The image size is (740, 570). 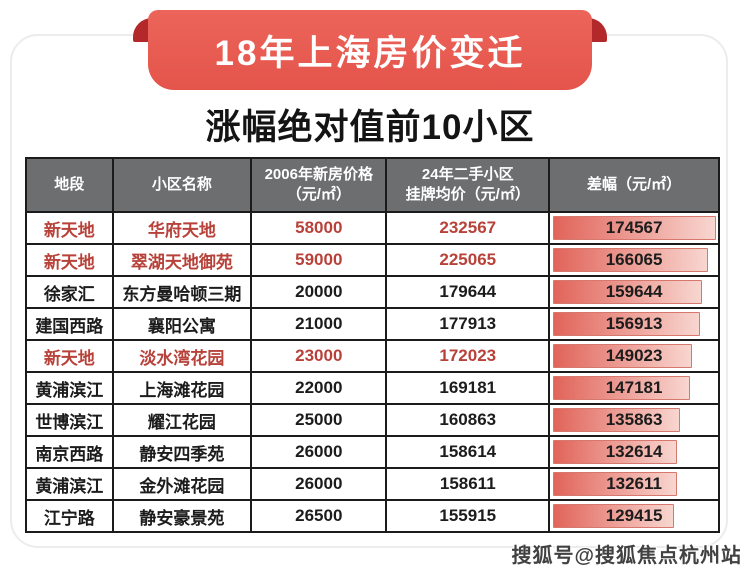 I want to click on price-2024-cell: 169181, so click(x=468, y=388).